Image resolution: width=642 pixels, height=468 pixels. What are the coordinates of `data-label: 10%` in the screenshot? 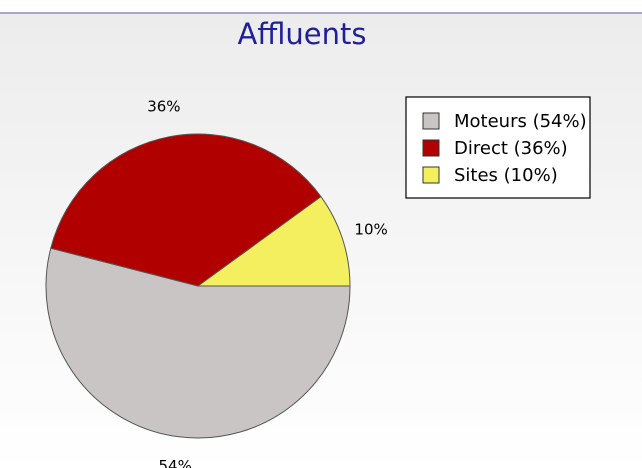 It's located at (370, 229).